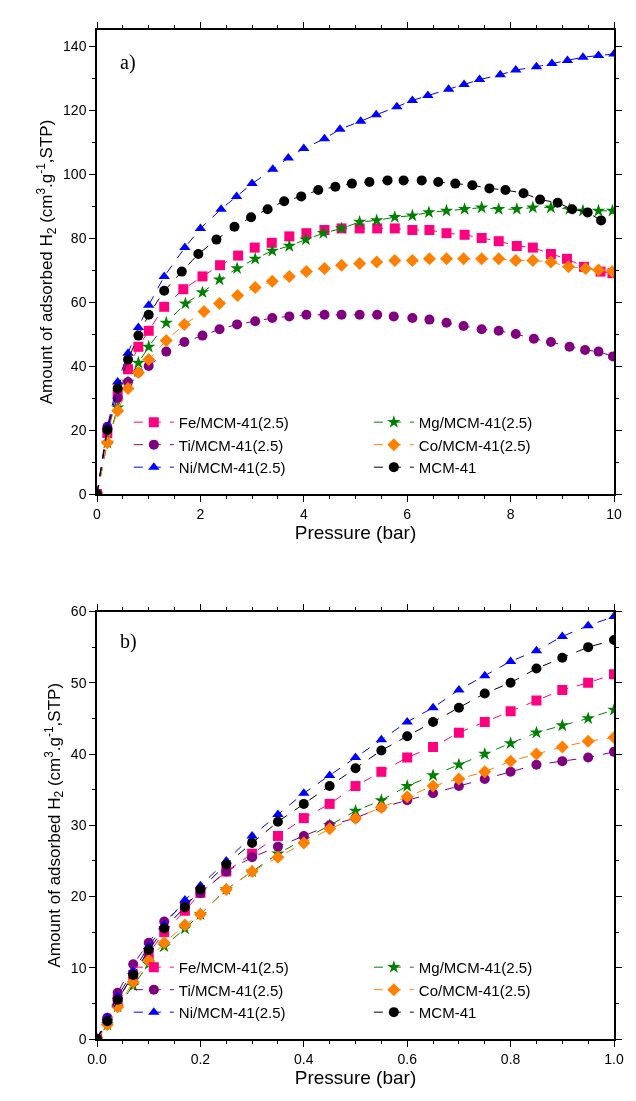 The height and width of the screenshot is (1101, 636). I want to click on text: b), so click(128, 641).